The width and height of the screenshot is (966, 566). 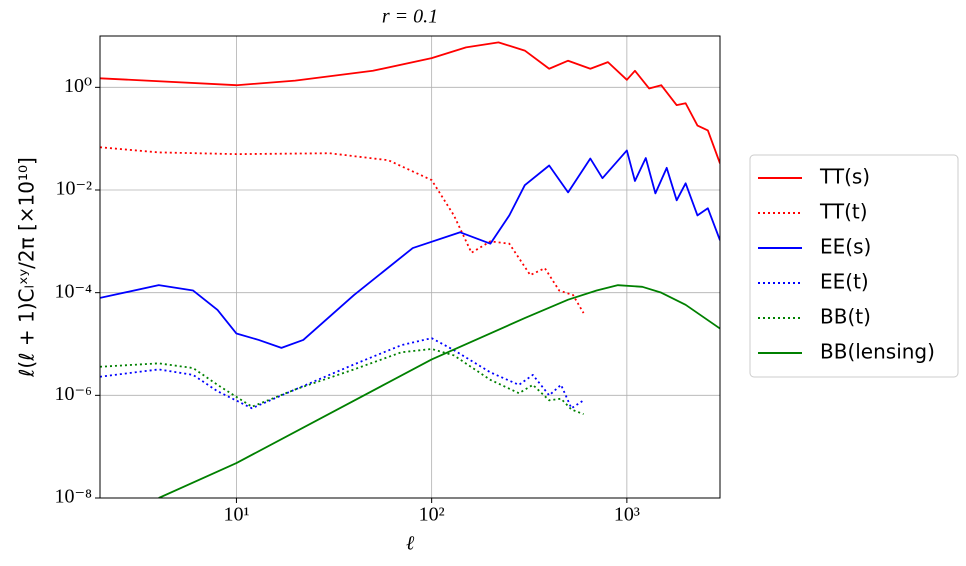 What do you see at coordinates (73, 189) in the screenshot?
I see `y-tick-label: 10⁻²` at bounding box center [73, 189].